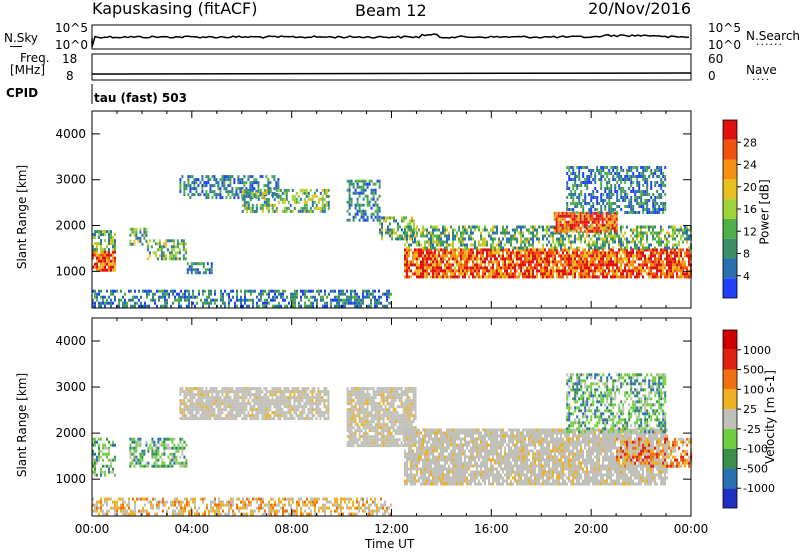 Image resolution: width=800 pixels, height=554 pixels. Describe the element at coordinates (70, 134) in the screenshot. I see `power-ytick-label: 4000` at that location.